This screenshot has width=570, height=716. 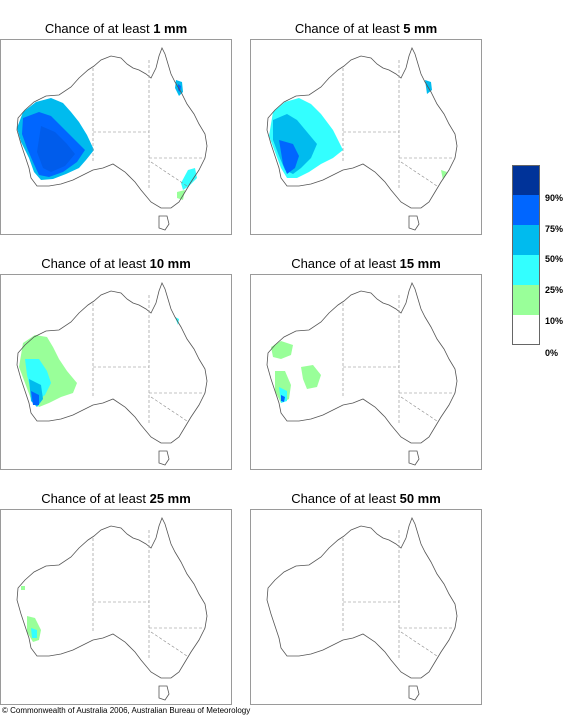 I want to click on map-panel-1mm: Chance of at least 1 mm, so click(x=116, y=127).